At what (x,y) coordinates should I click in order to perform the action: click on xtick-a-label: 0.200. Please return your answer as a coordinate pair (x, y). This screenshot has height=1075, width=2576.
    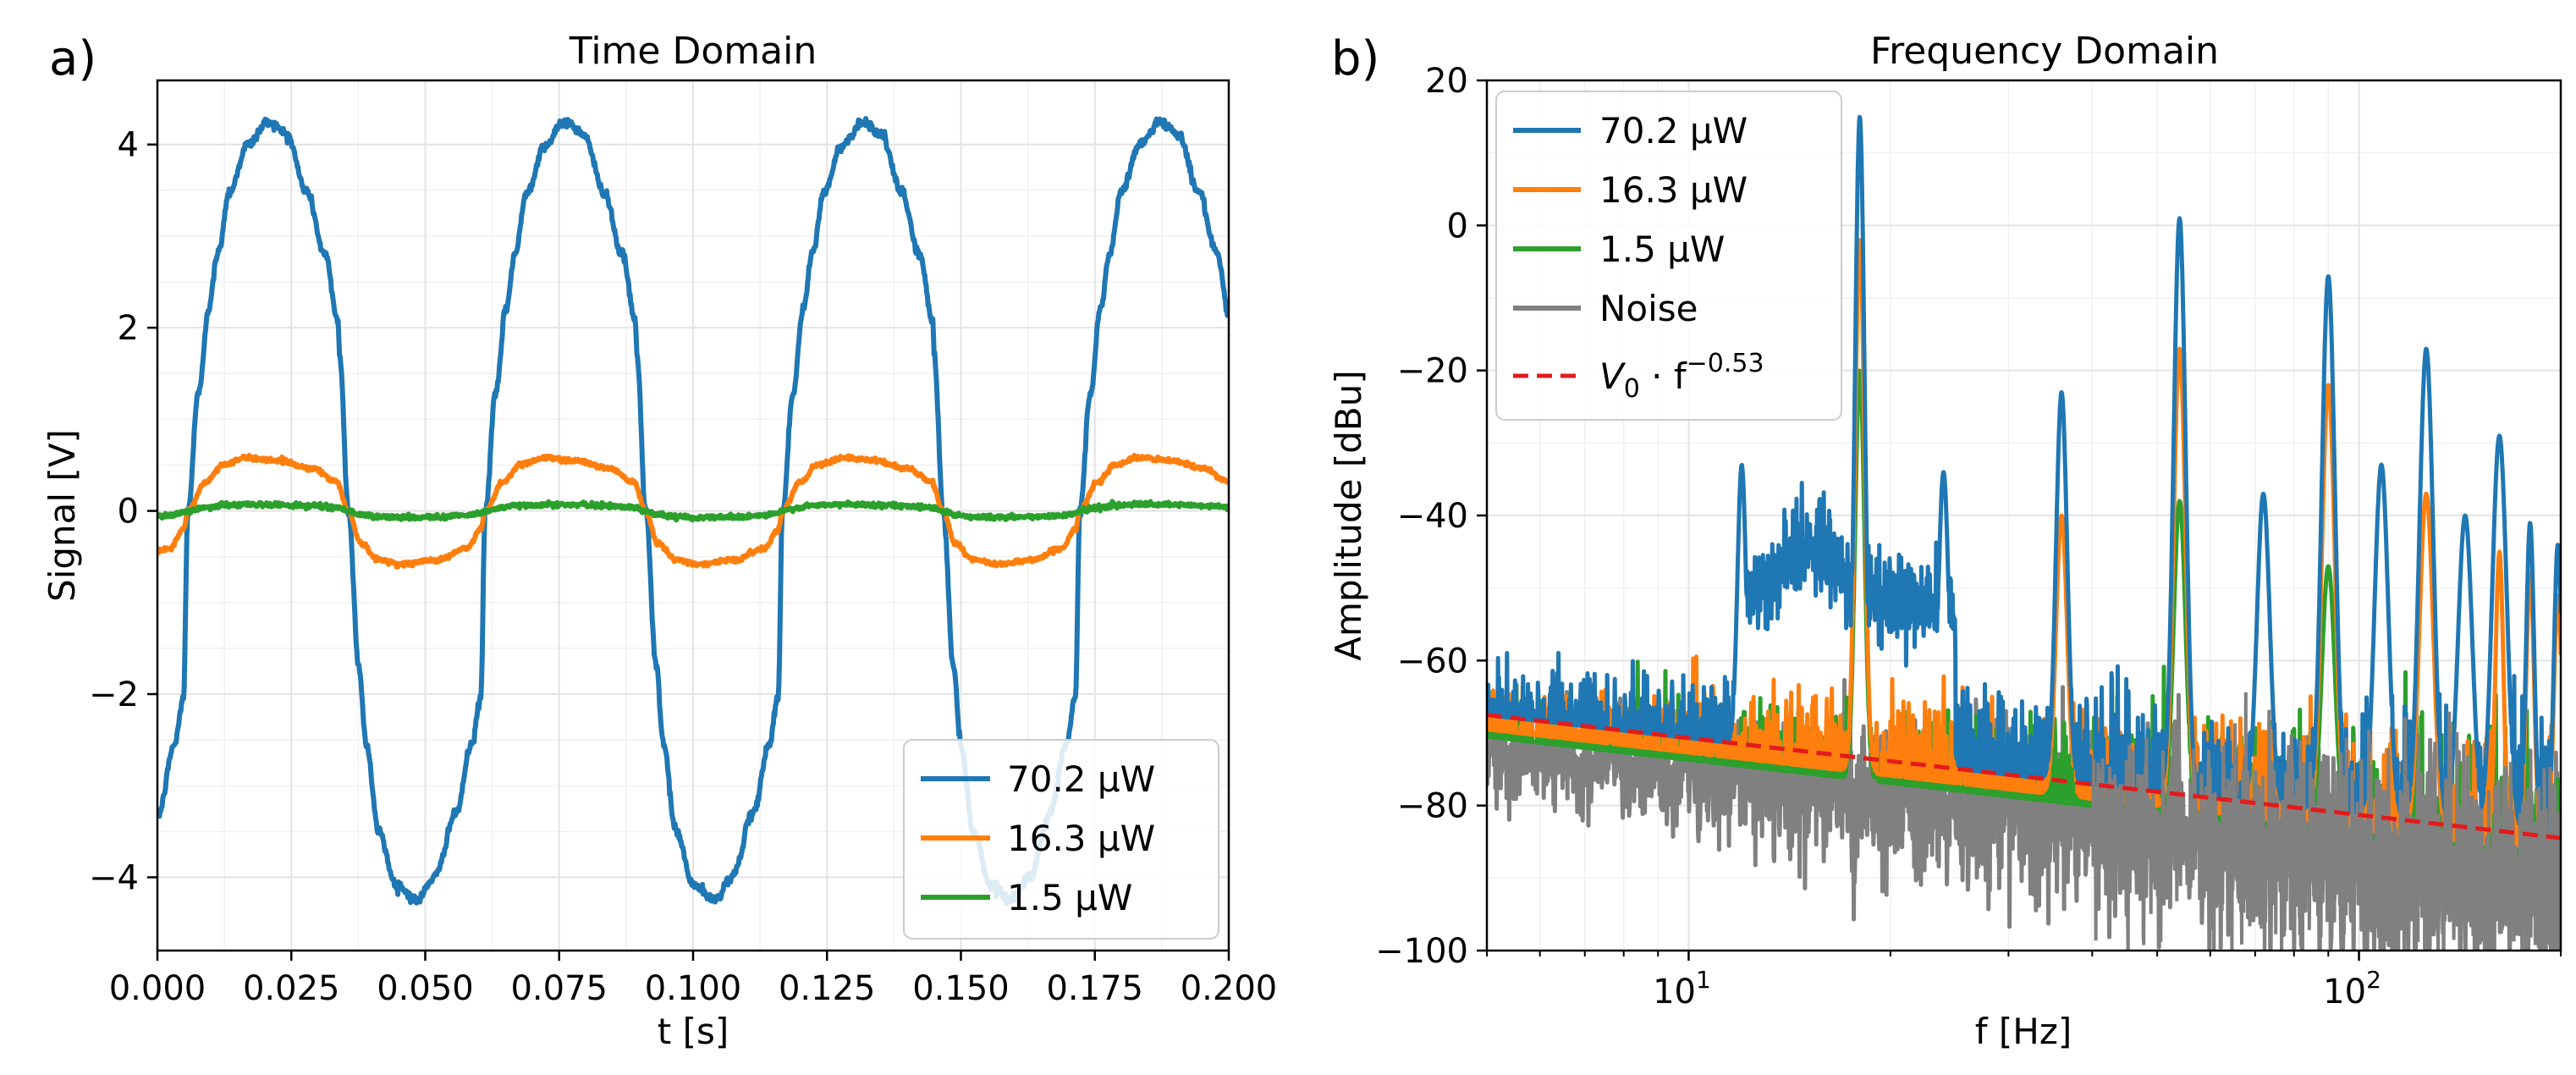
    Looking at the image, I should click on (1229, 989).